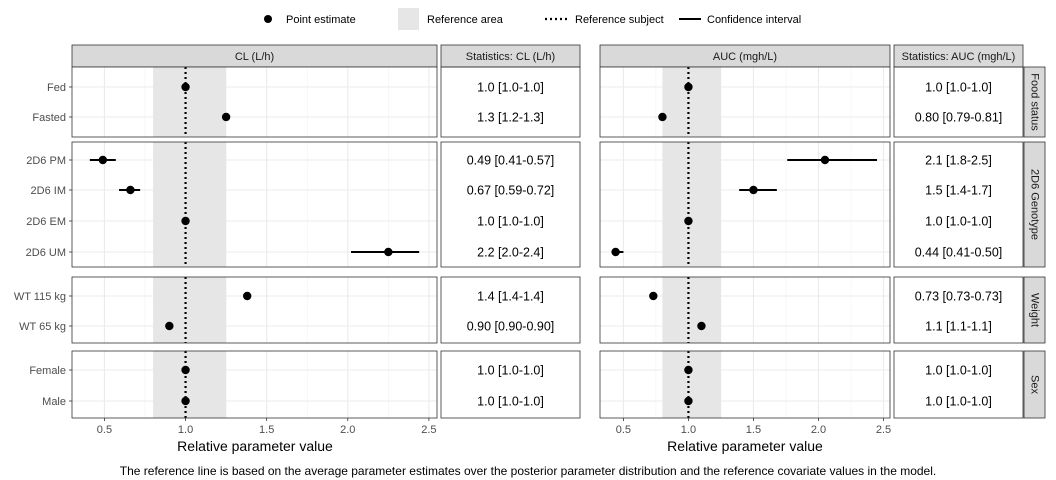 Image resolution: width=1056 pixels, height=480 pixels. What do you see at coordinates (753, 430) in the screenshot?
I see `x-tick-label-auc: 1.5` at bounding box center [753, 430].